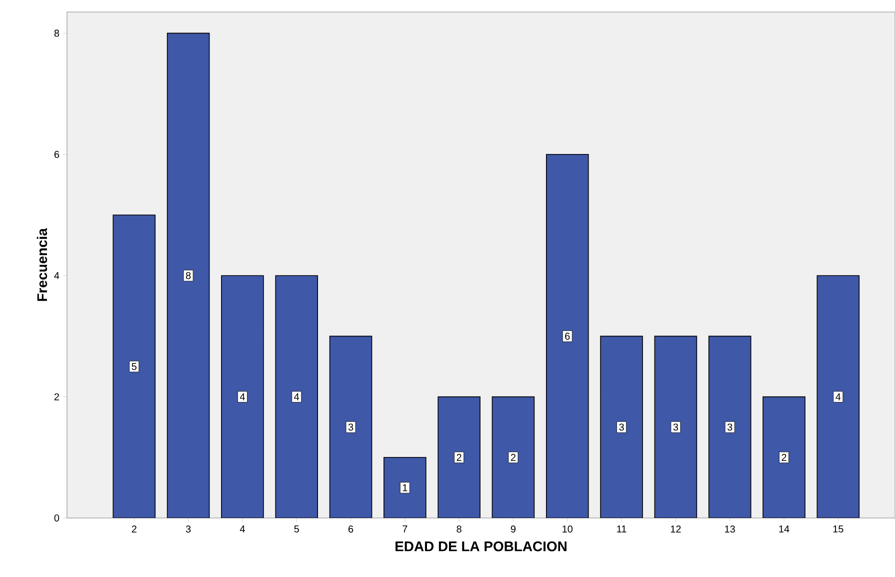 The height and width of the screenshot is (577, 895). I want to click on data-label: 1, so click(405, 488).